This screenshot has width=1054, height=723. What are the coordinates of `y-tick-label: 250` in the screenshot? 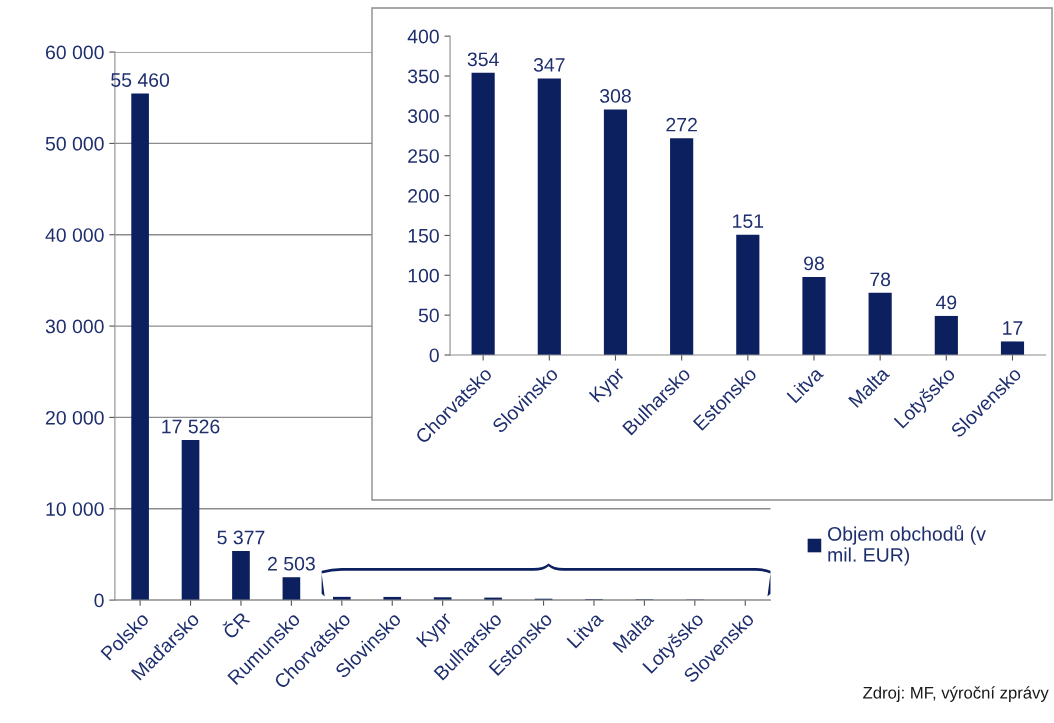 It's located at (423, 156).